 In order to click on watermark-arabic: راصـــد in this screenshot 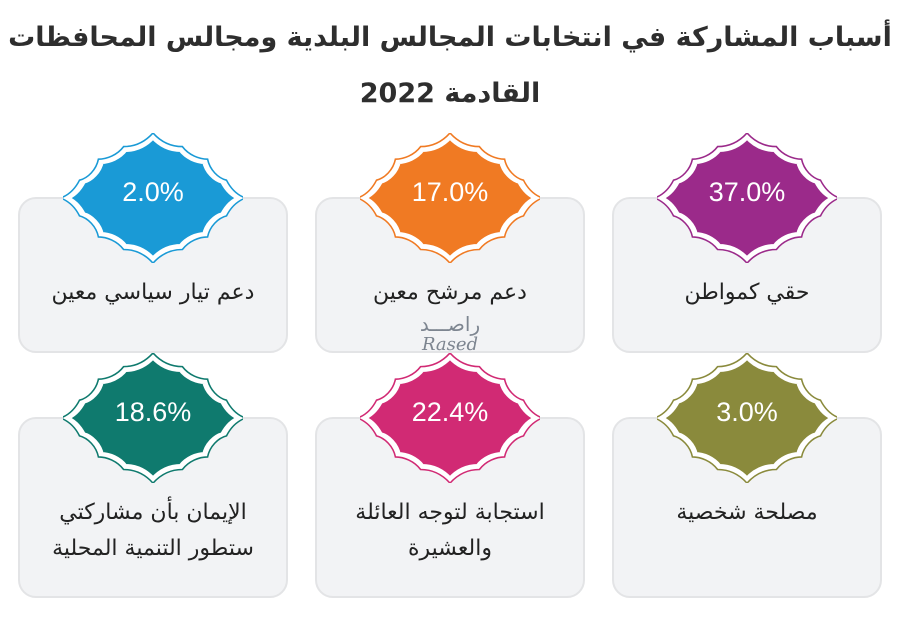, I will do `click(450, 324)`.